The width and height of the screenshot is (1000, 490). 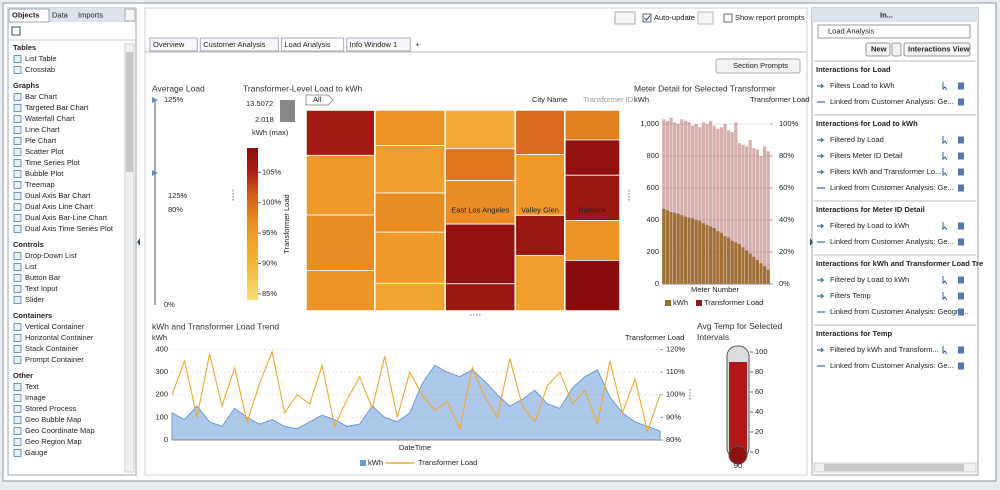 What do you see at coordinates (41, 288) in the screenshot?
I see `object-item: Text Input` at bounding box center [41, 288].